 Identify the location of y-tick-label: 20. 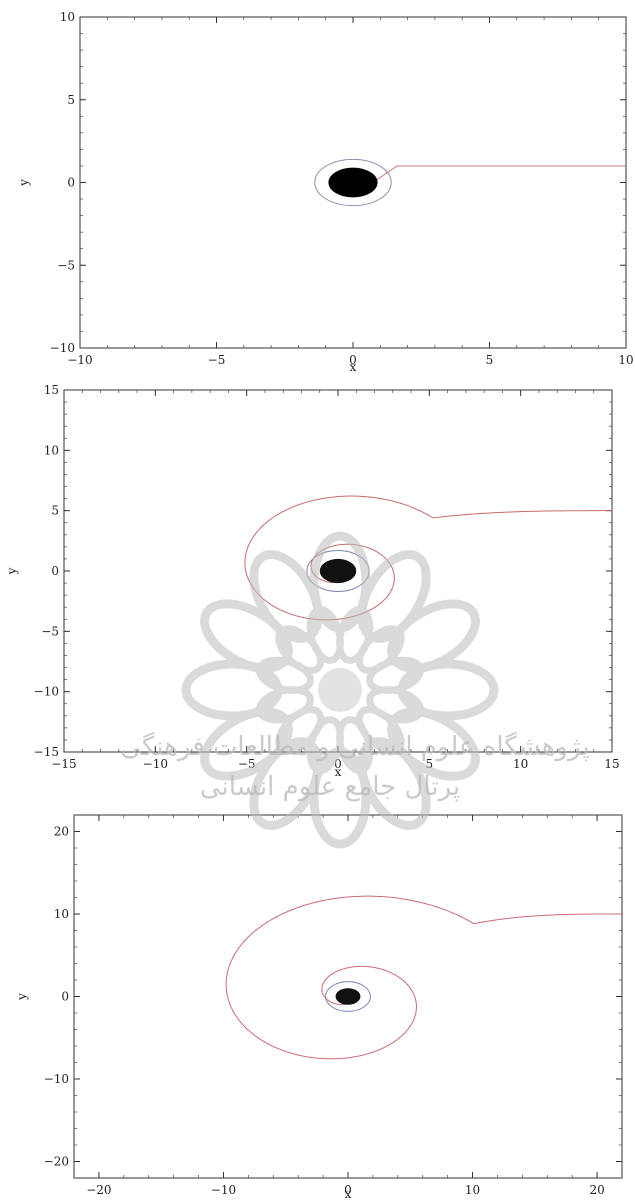
(61, 832).